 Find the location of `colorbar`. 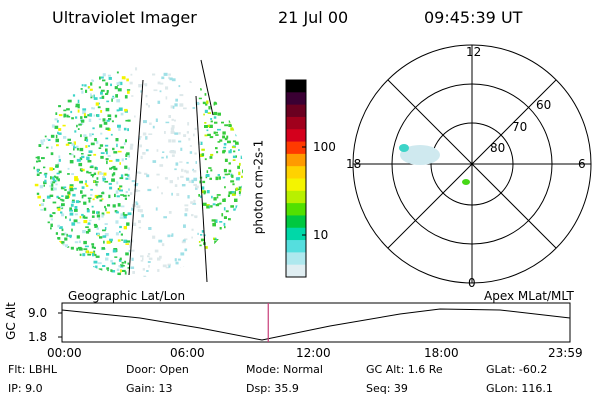

colorbar is located at coordinates (296, 178).